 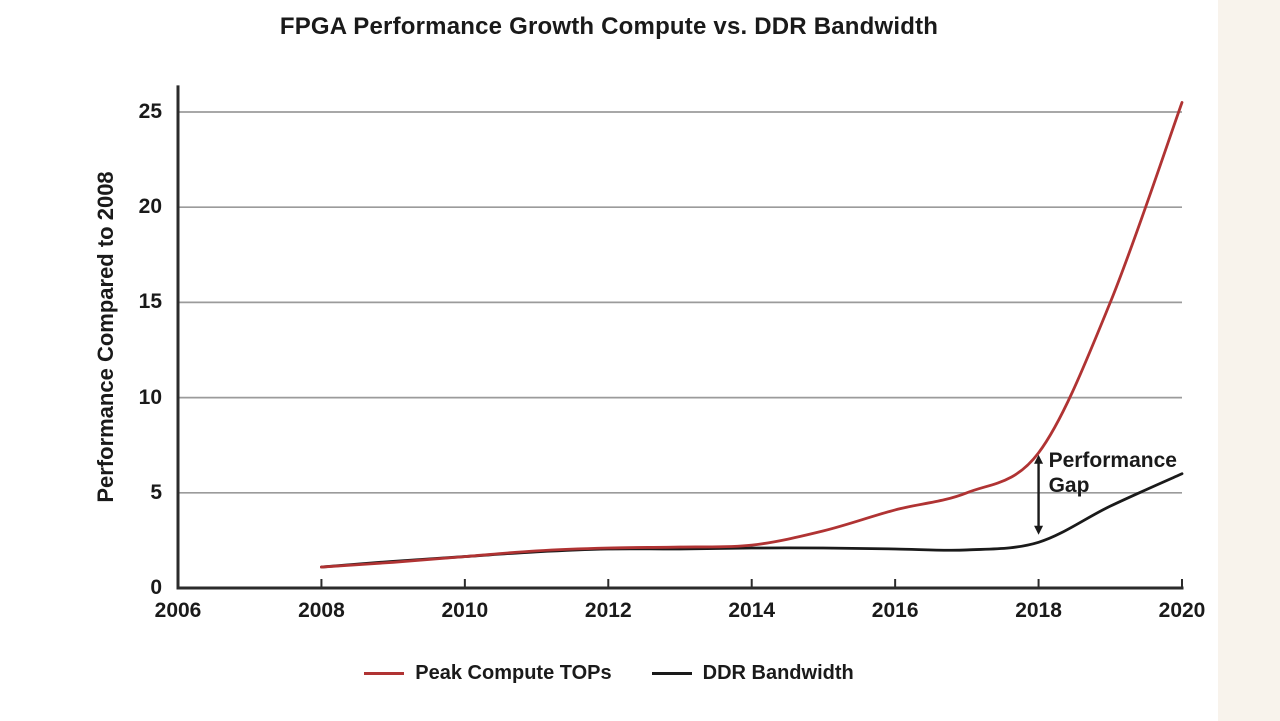 What do you see at coordinates (752, 610) in the screenshot?
I see `x-tick-label-2014: 2014` at bounding box center [752, 610].